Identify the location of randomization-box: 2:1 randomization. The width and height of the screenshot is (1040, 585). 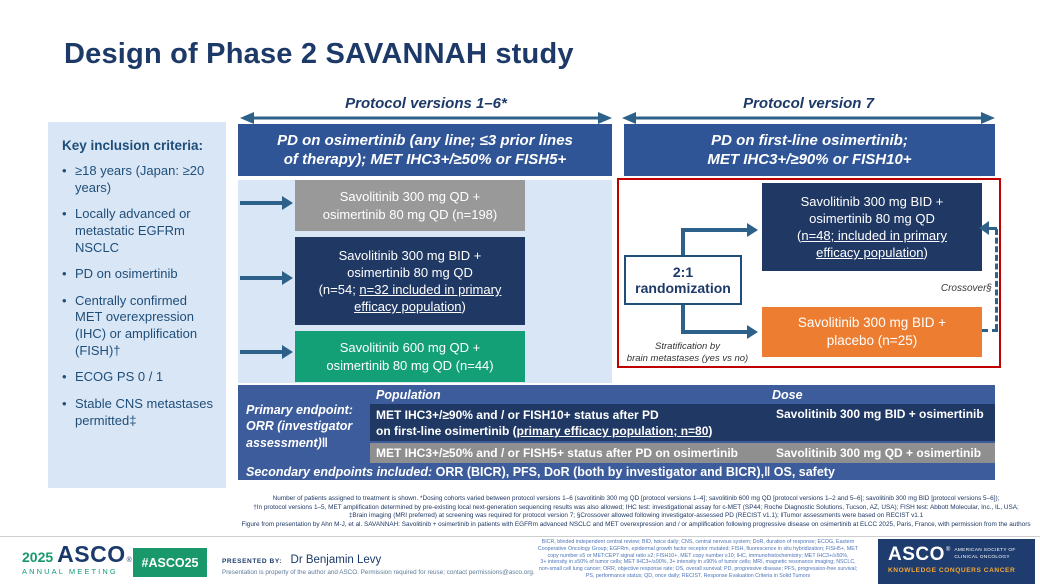
(683, 280).